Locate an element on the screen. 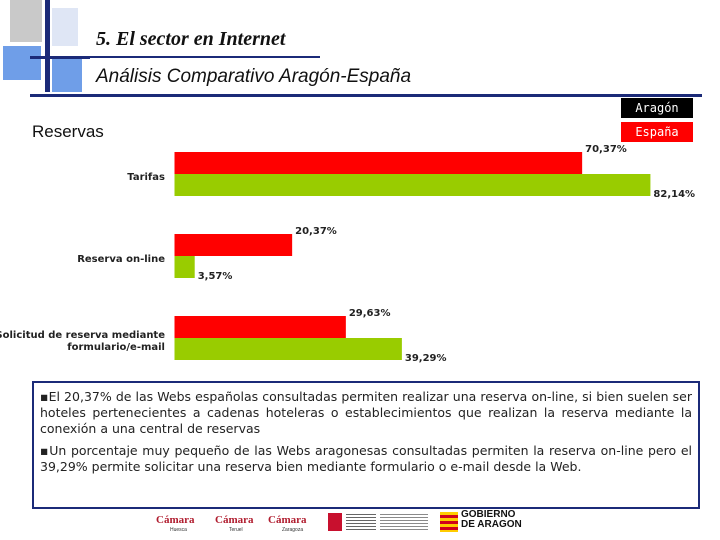 Image resolution: width=720 pixels, height=540 pixels. data-label-espana-tarifas: 82,14% is located at coordinates (674, 194).